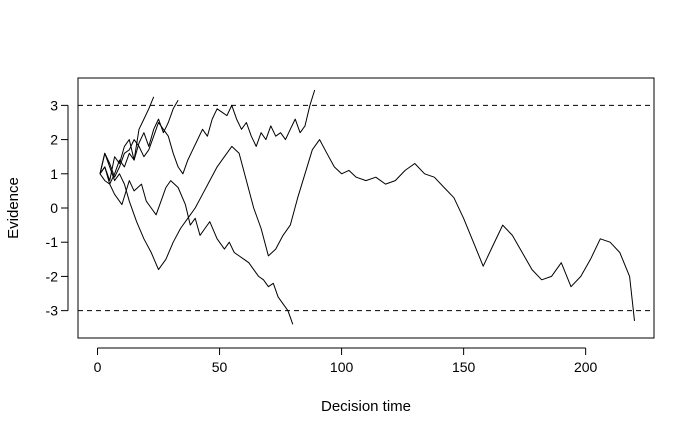 This screenshot has width=694, height=435. What do you see at coordinates (52, 242) in the screenshot?
I see `y-tick-label-2: -1` at bounding box center [52, 242].